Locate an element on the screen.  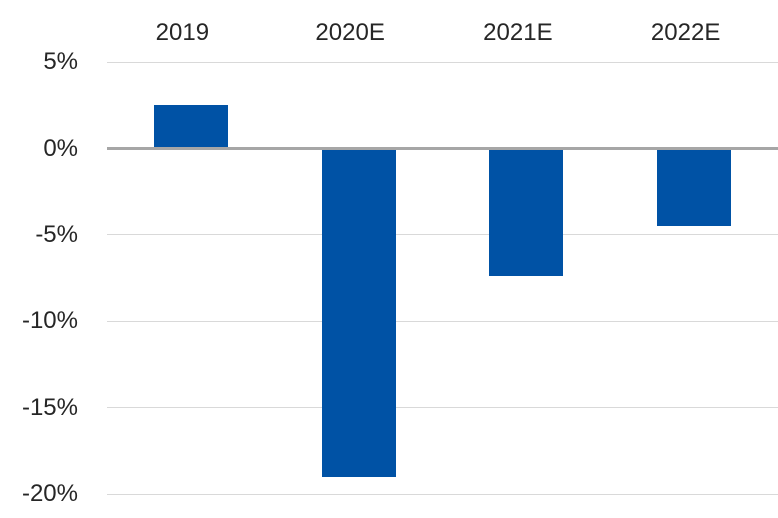
gridline--15pct is located at coordinates (442, 408).